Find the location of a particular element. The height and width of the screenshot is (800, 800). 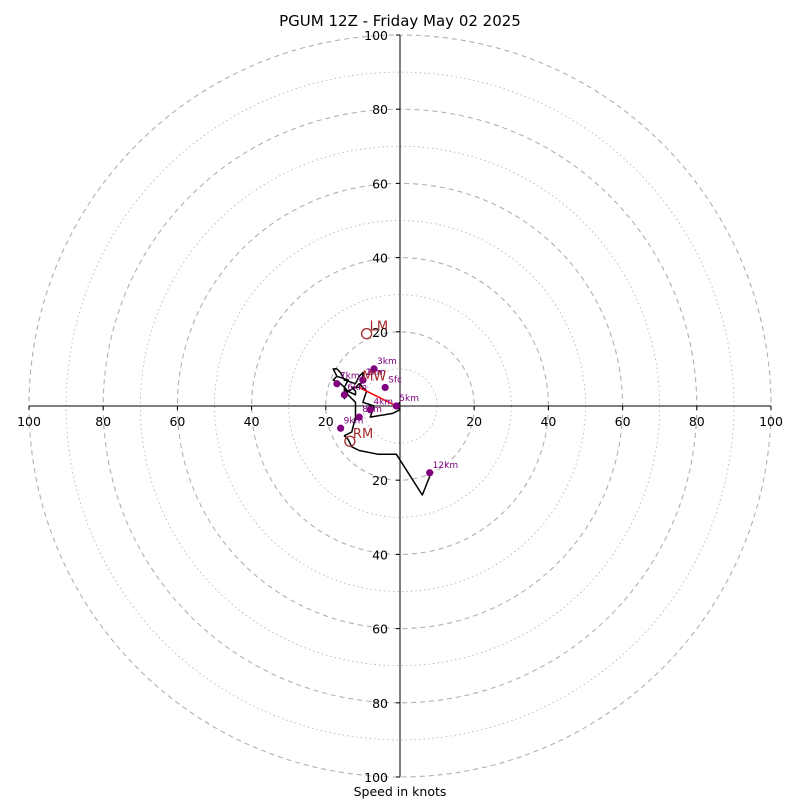

storm-motion-marker-LM is located at coordinates (366, 334).